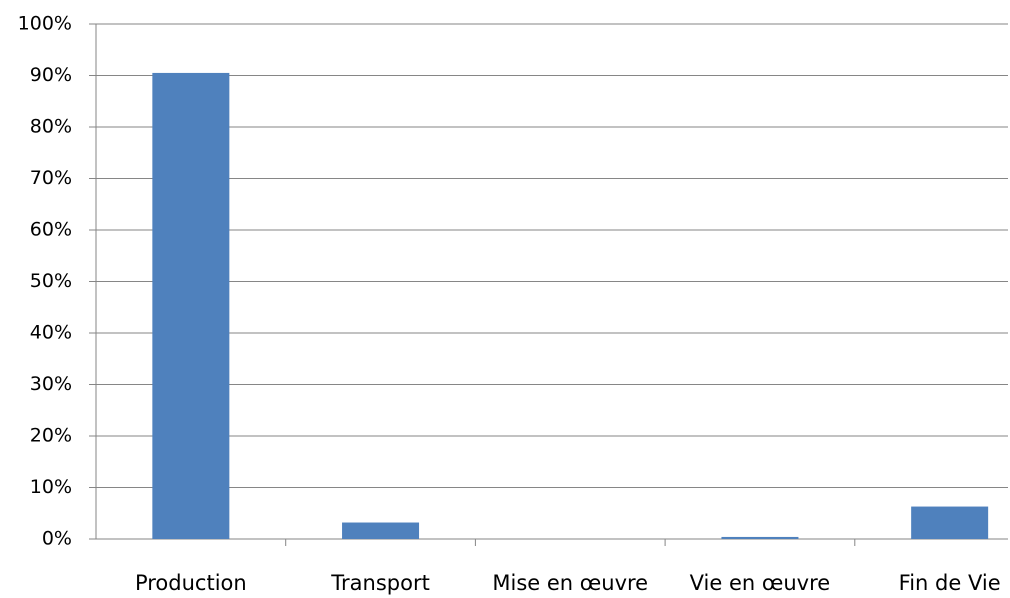  What do you see at coordinates (380, 583) in the screenshot?
I see `x-tick-label: Transport` at bounding box center [380, 583].